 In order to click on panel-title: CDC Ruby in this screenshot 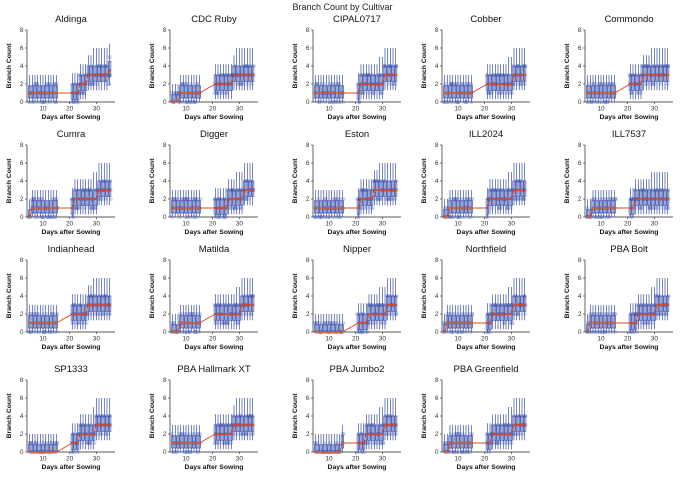, I will do `click(214, 19)`.